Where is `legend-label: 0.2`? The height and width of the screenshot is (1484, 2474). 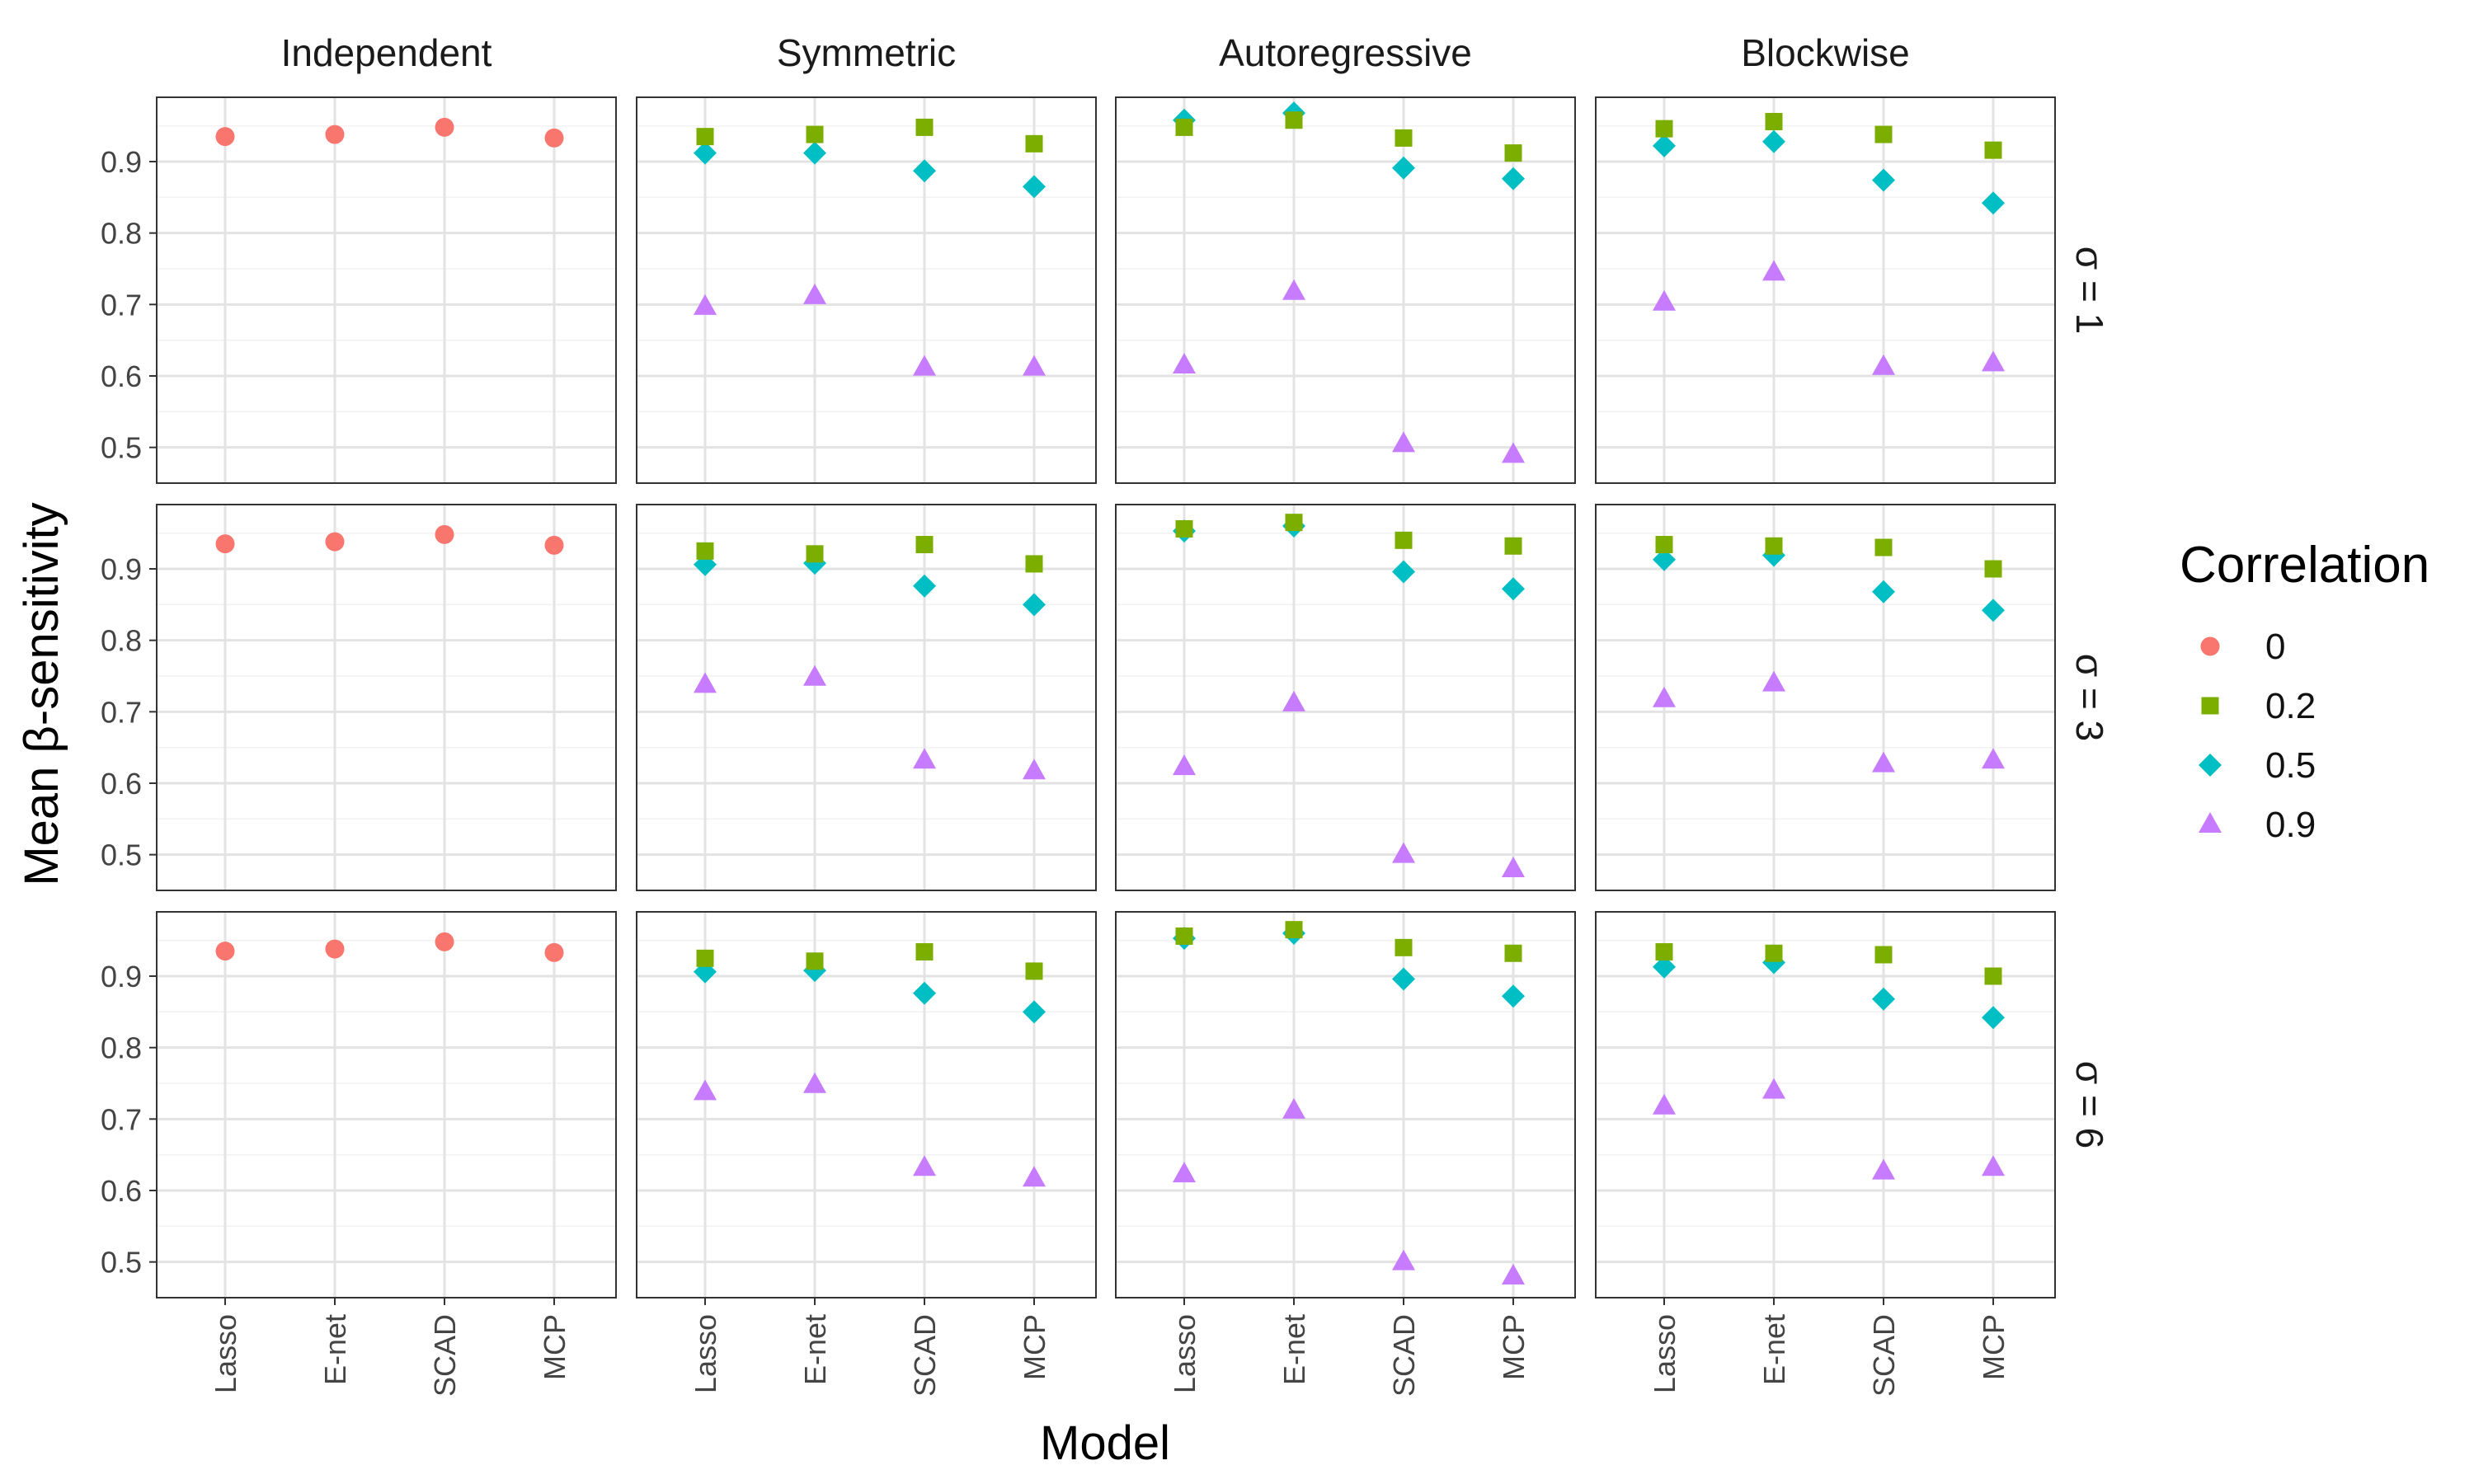
legend-label: 0.2 is located at coordinates (2290, 706).